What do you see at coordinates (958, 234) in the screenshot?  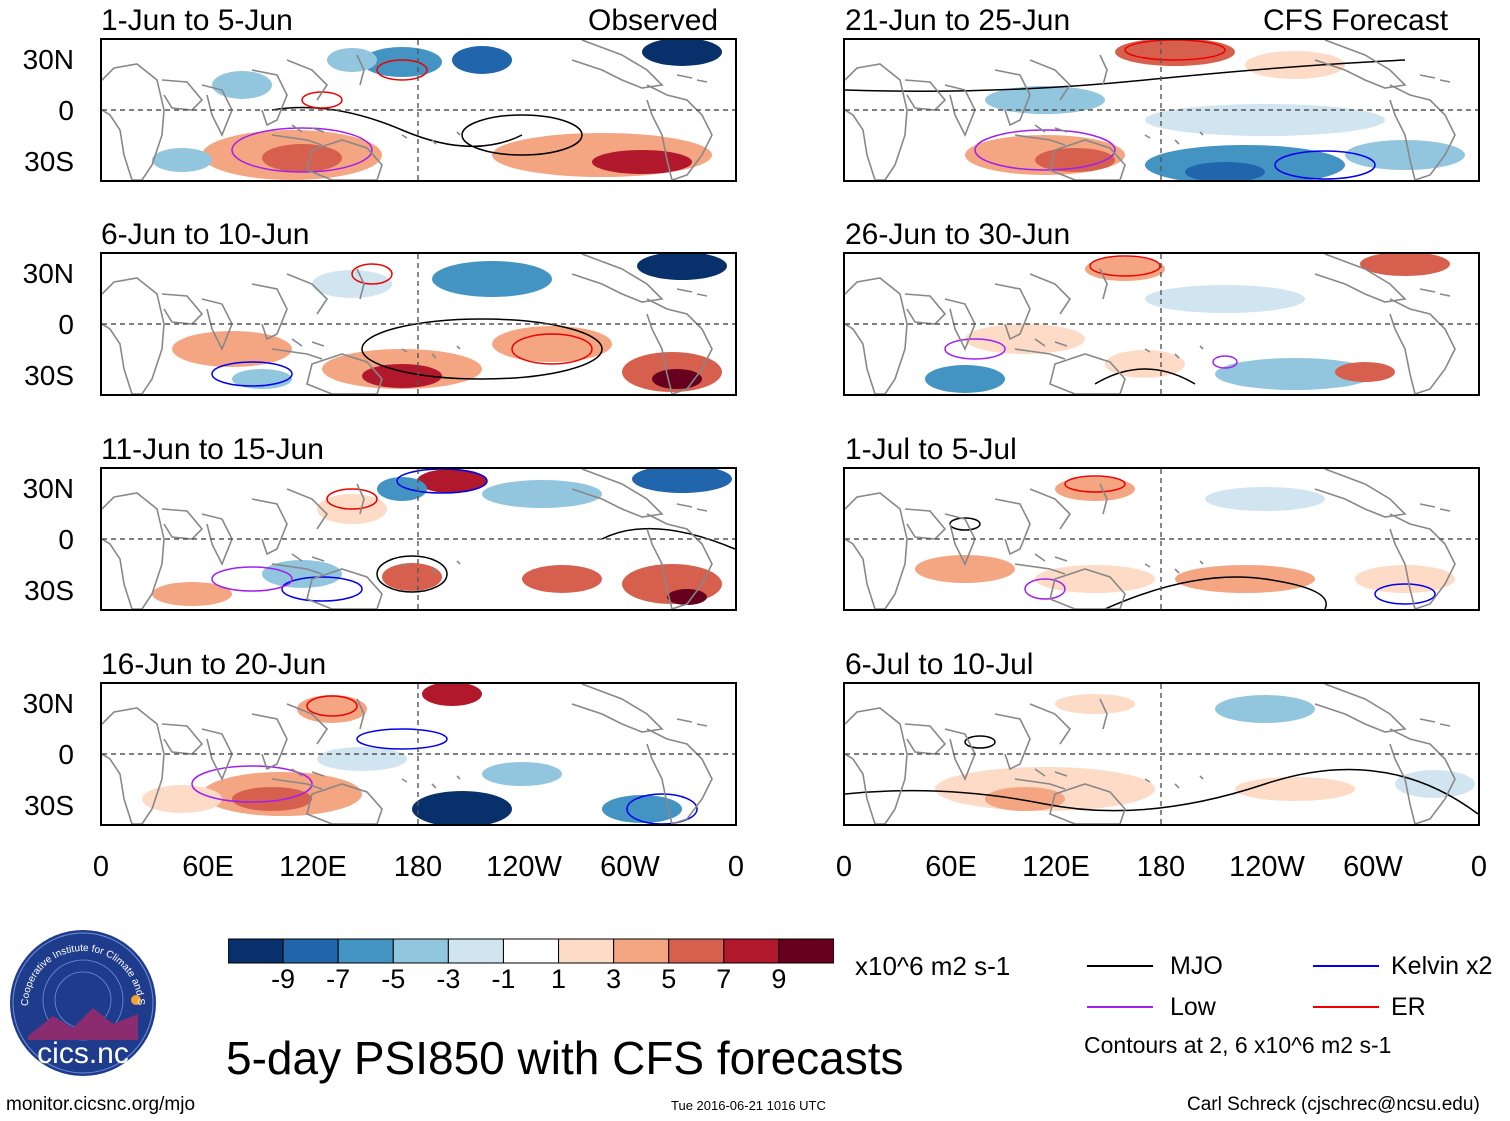 I see `panel-label-fc-2: 26-Jun to 30-Jun` at bounding box center [958, 234].